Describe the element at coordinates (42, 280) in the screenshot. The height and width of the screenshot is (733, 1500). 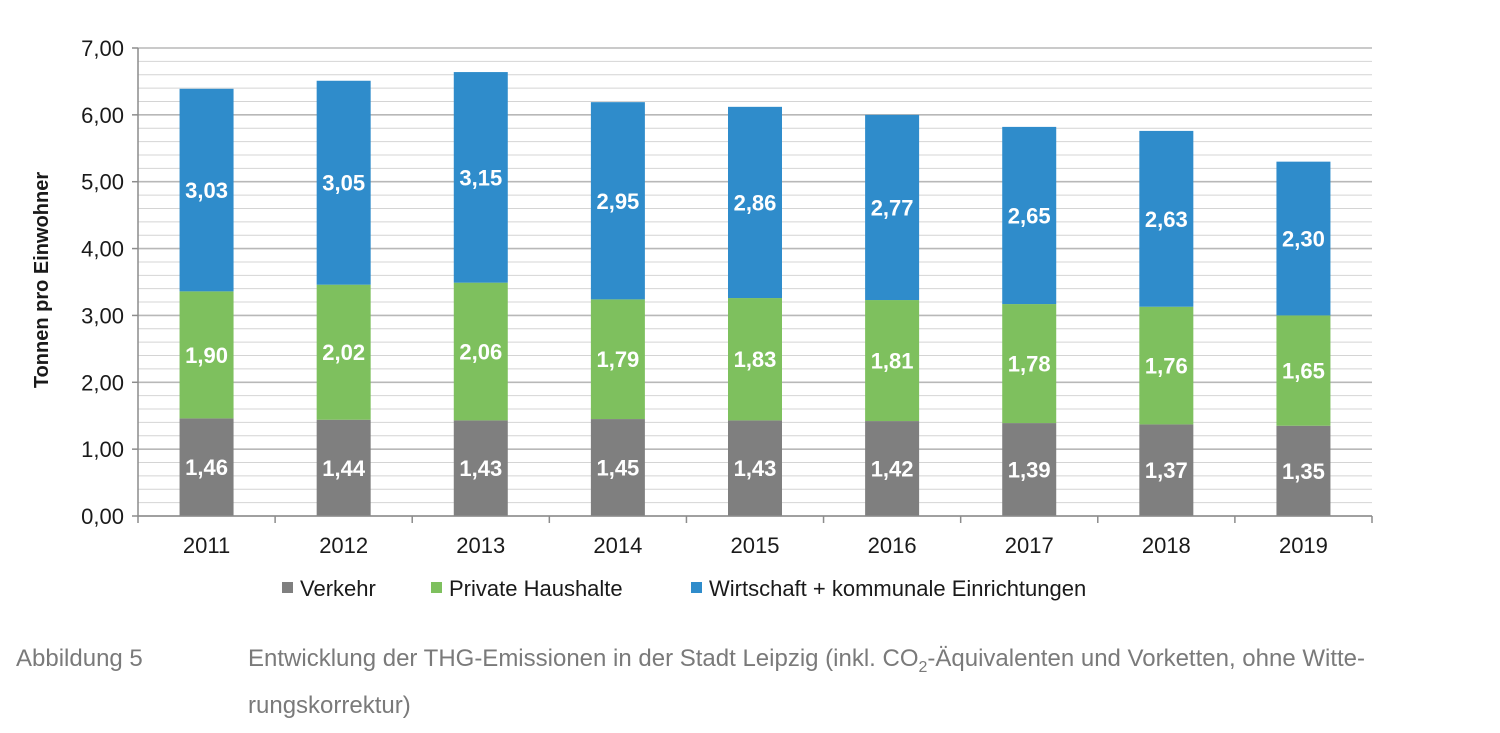
I see `y-axis-label: Tonnen pro Einwohner` at that location.